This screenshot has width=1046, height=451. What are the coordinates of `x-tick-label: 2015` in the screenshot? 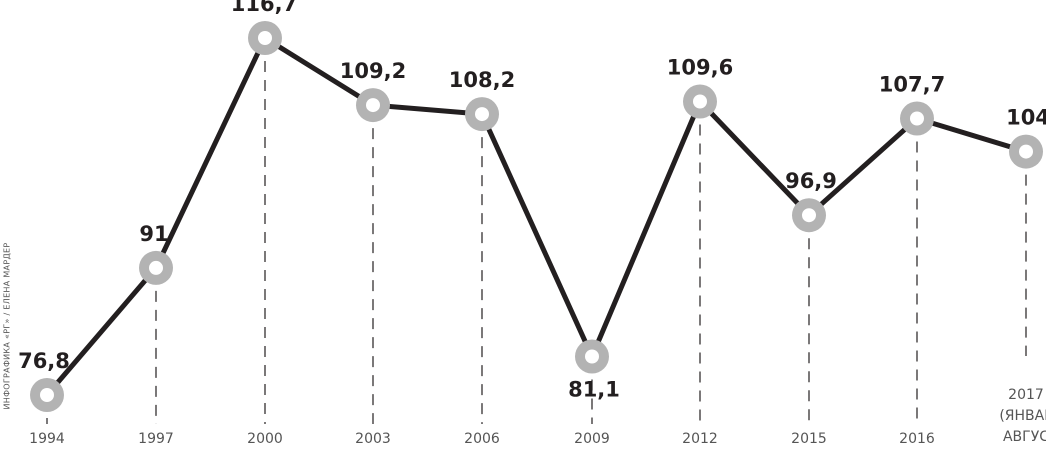 It's located at (809, 439).